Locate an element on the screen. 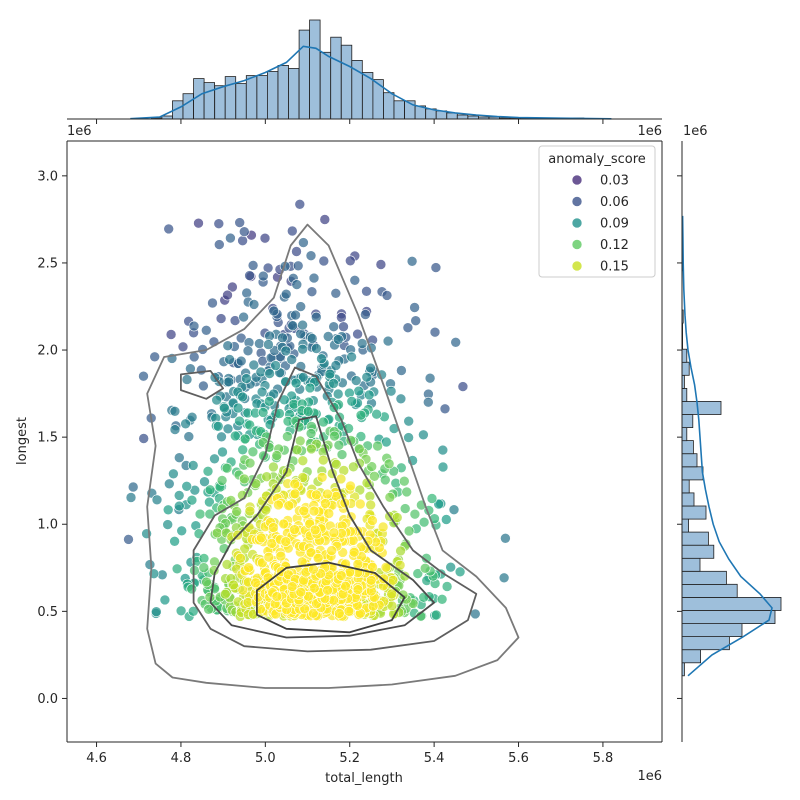  x-tick-label: 5.6 is located at coordinates (518, 758).